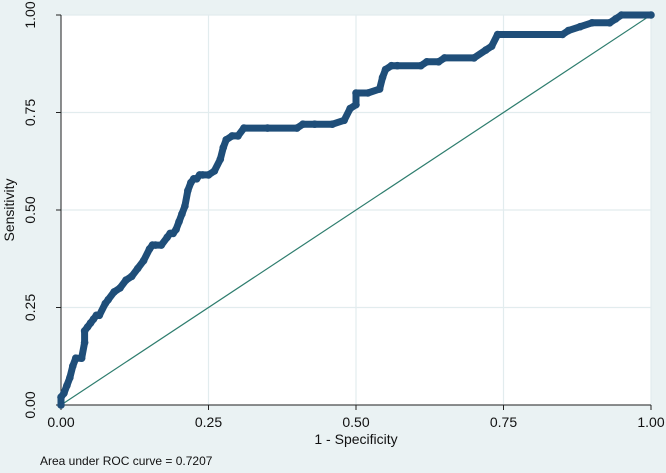 The image size is (666, 473). I want to click on x-ticks: 0.00 0.25 0.50 0.75 1.00, so click(356, 417).